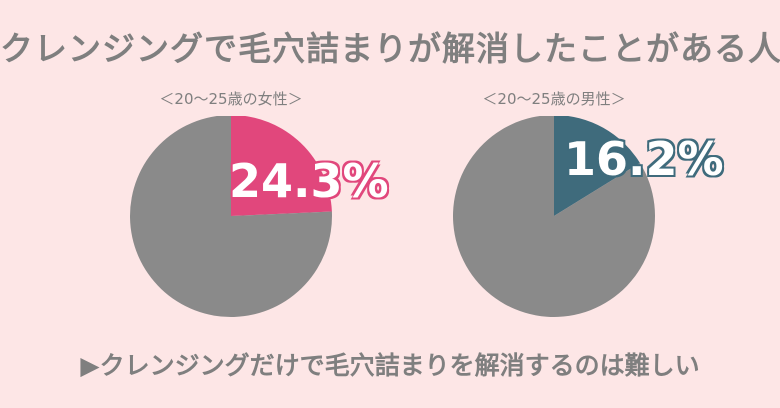  Describe the element at coordinates (309, 181) in the screenshot. I see `women-percentage-label: 24.3%` at that location.